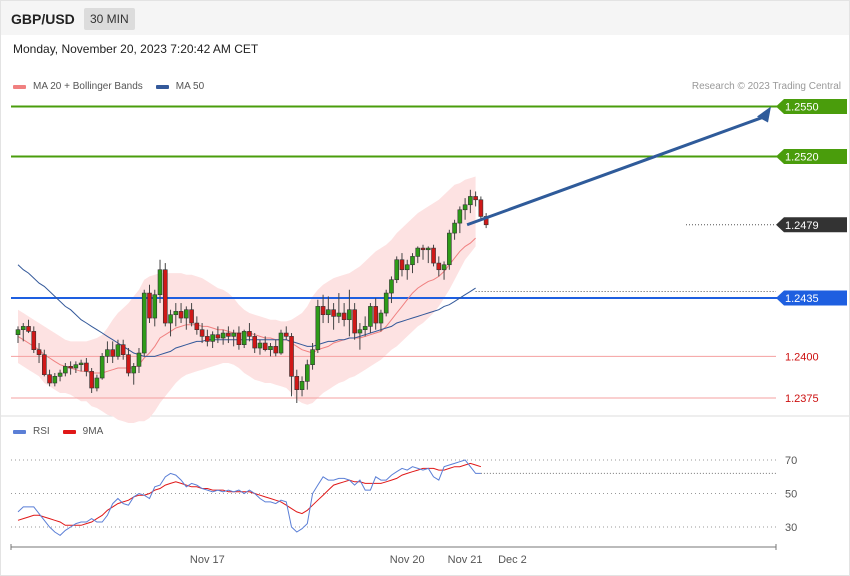  I want to click on rsi-legend-label: RSI, so click(41, 431).